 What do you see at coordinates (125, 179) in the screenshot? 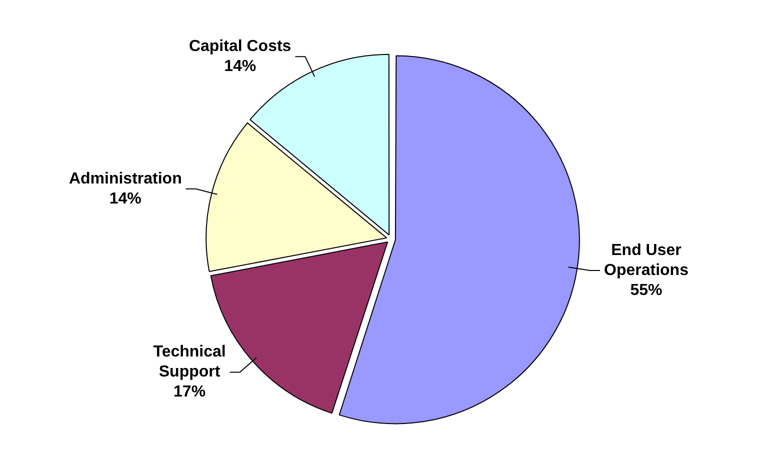
I see `slice-label: Administration` at bounding box center [125, 179].